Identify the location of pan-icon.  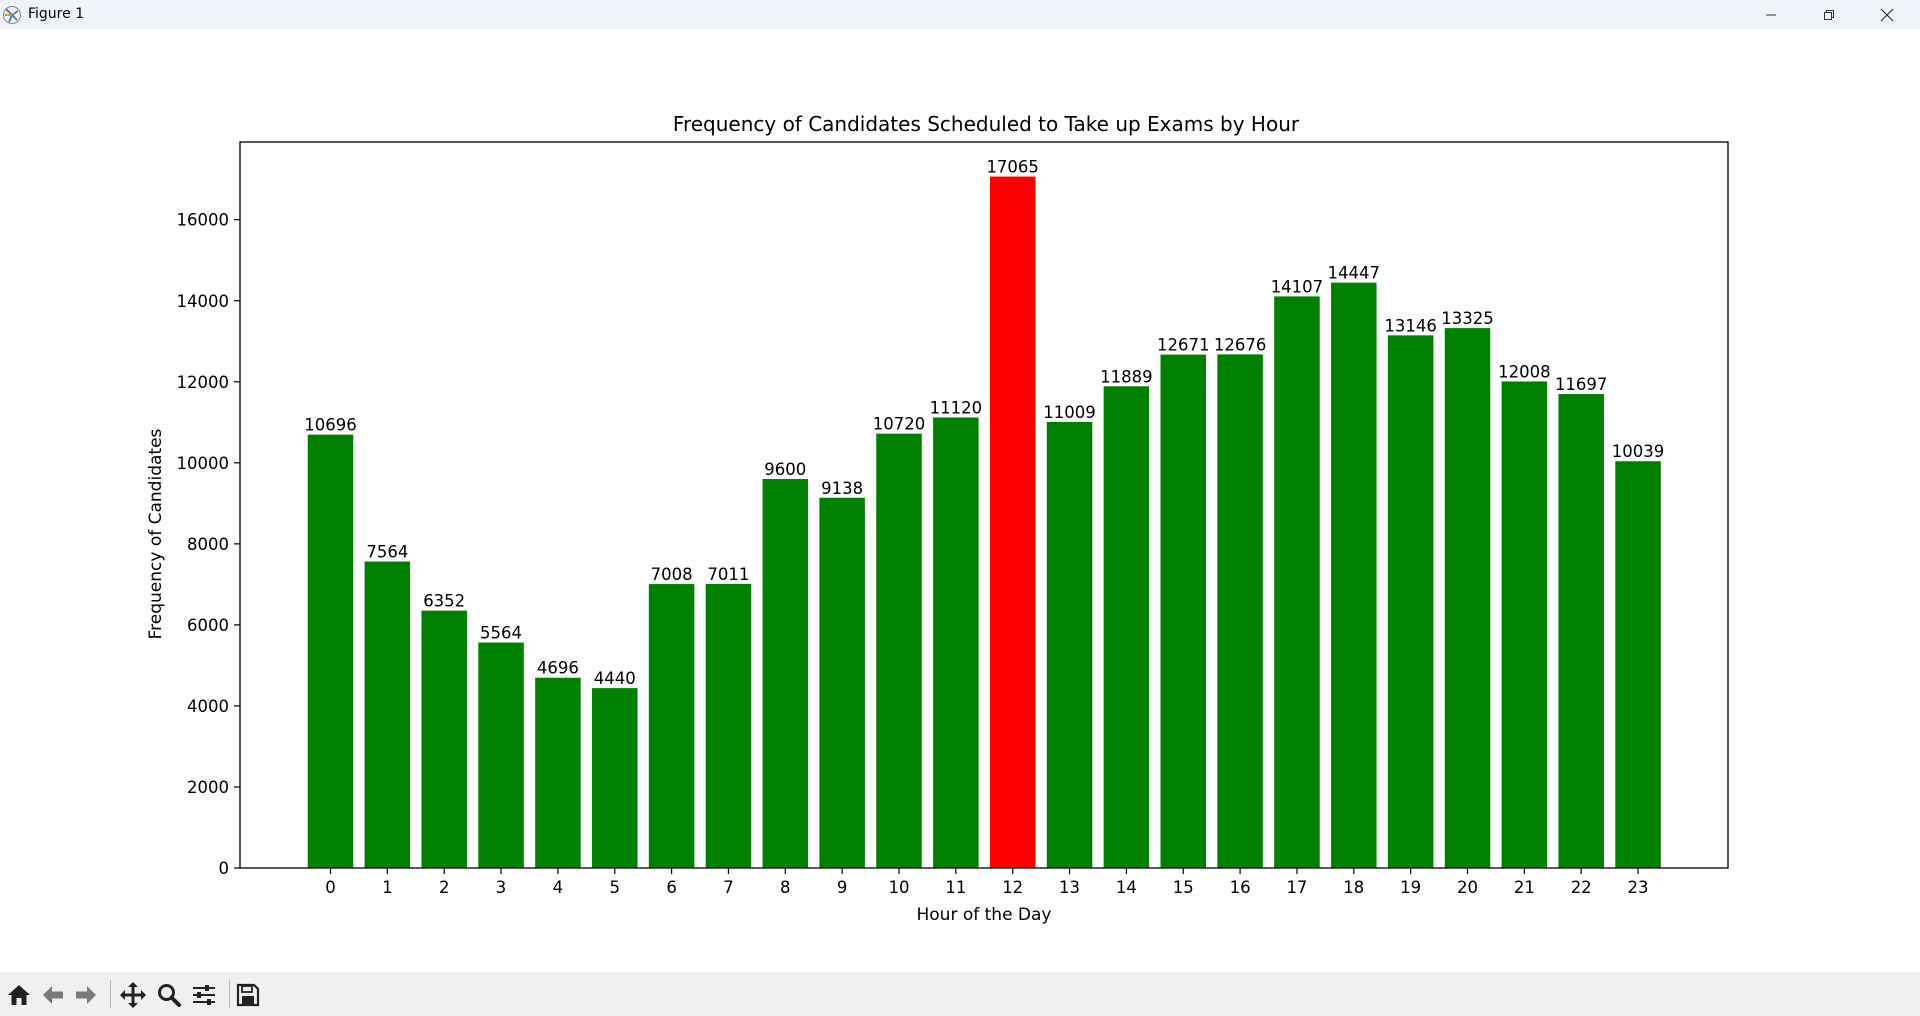
(133, 995).